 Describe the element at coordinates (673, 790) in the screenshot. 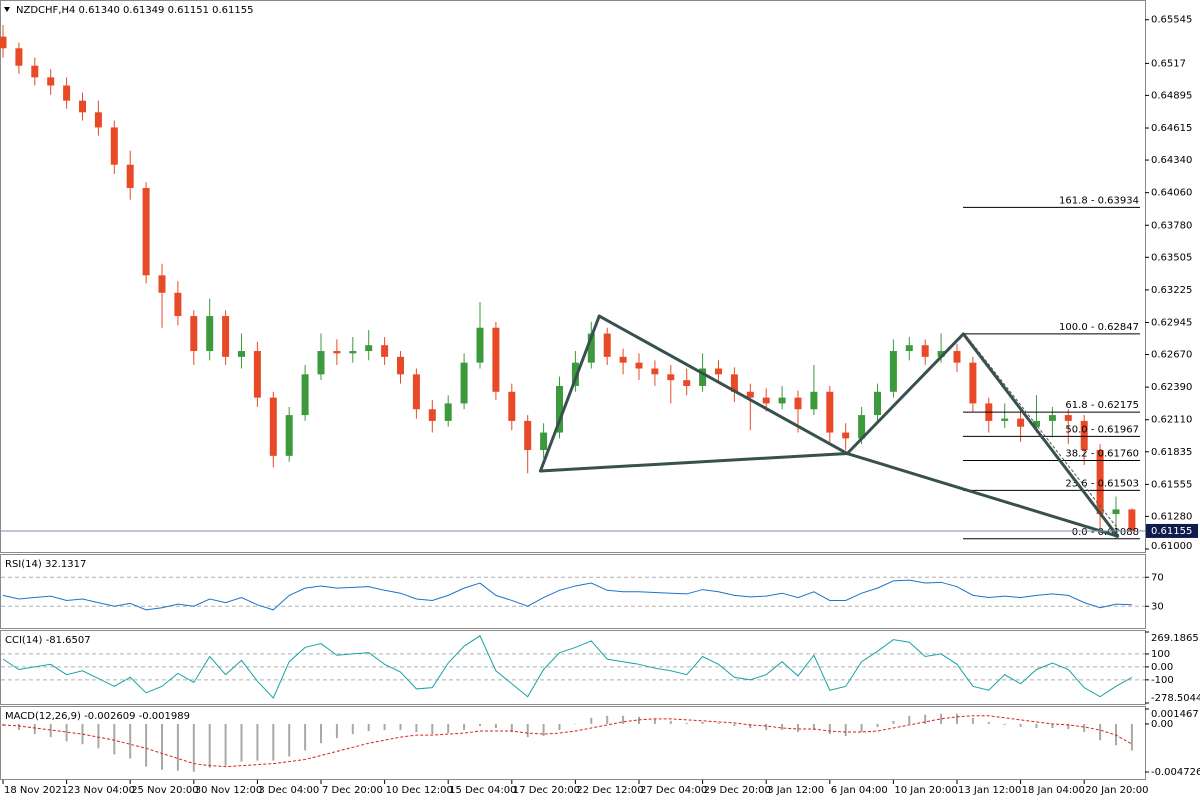

I see `x-tick-label: 27 Dec 04:00` at that location.